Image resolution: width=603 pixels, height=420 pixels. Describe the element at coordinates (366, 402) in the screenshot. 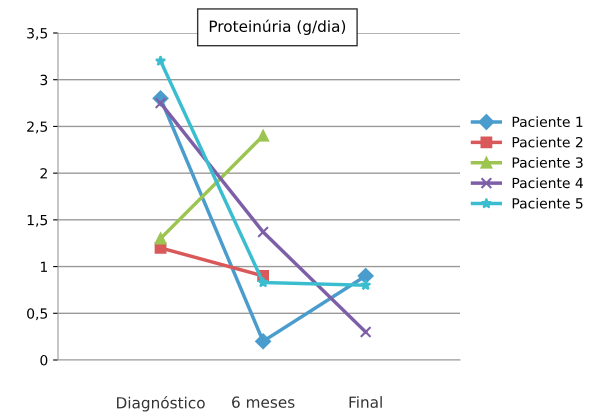

I see `x-tick-label: Final` at that location.